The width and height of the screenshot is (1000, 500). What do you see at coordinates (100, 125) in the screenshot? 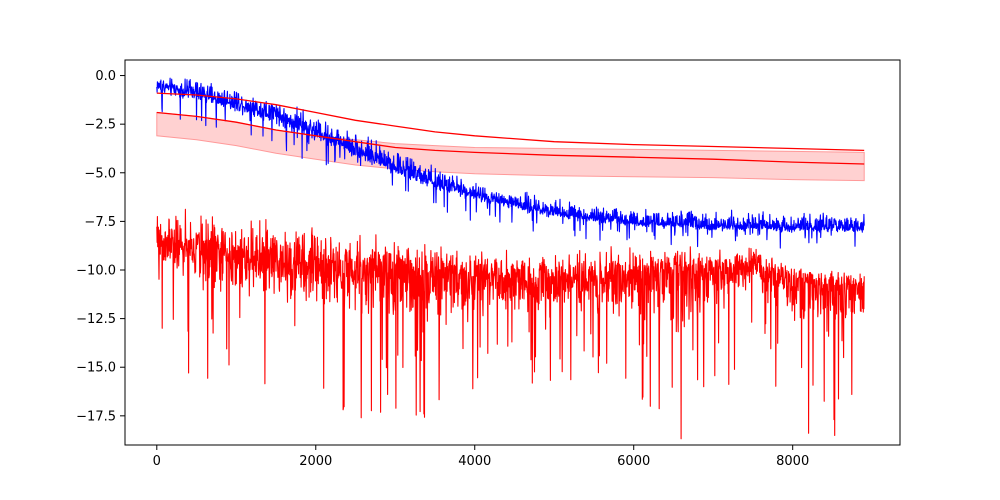
I see `y-tick-label: −2.5` at bounding box center [100, 125].